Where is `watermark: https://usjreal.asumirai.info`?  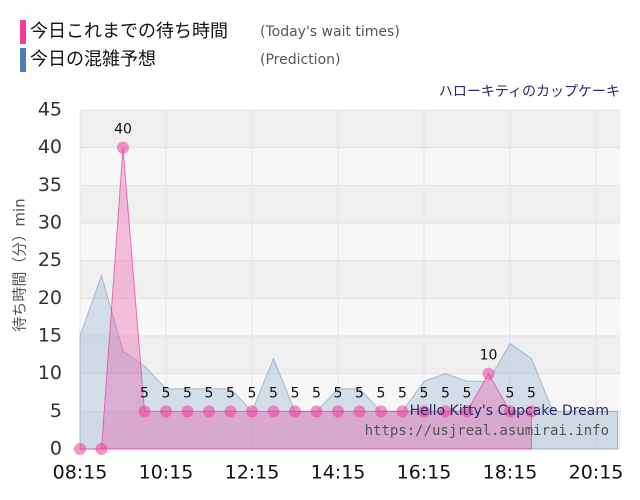
watermark: https://usjreal.asumirai.info is located at coordinates (487, 431).